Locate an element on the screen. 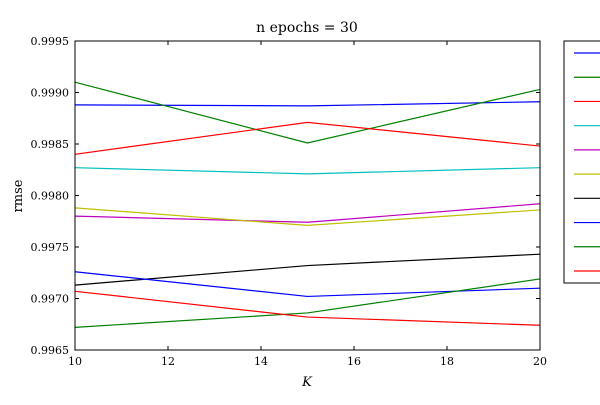  legend is located at coordinates (581, 162).